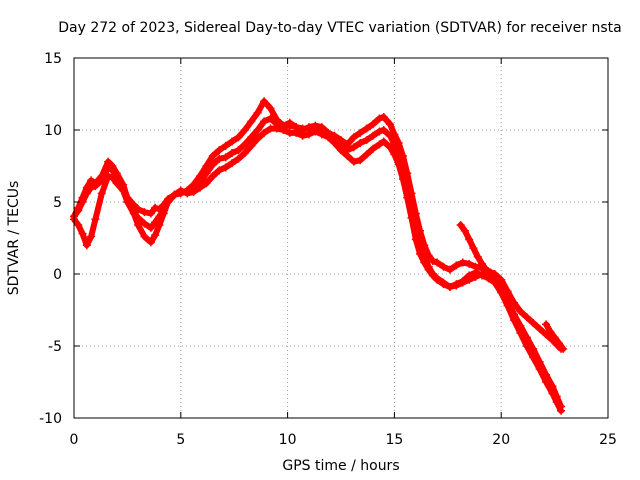  What do you see at coordinates (57, 275) in the screenshot?
I see `y-tick-label: 0` at bounding box center [57, 275].